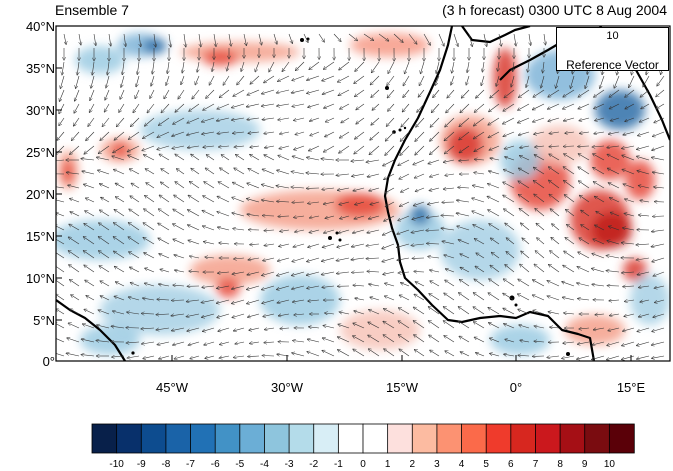 Image resolution: width=673 pixels, height=471 pixels. I want to click on colorbar-label: 4, so click(461, 464).